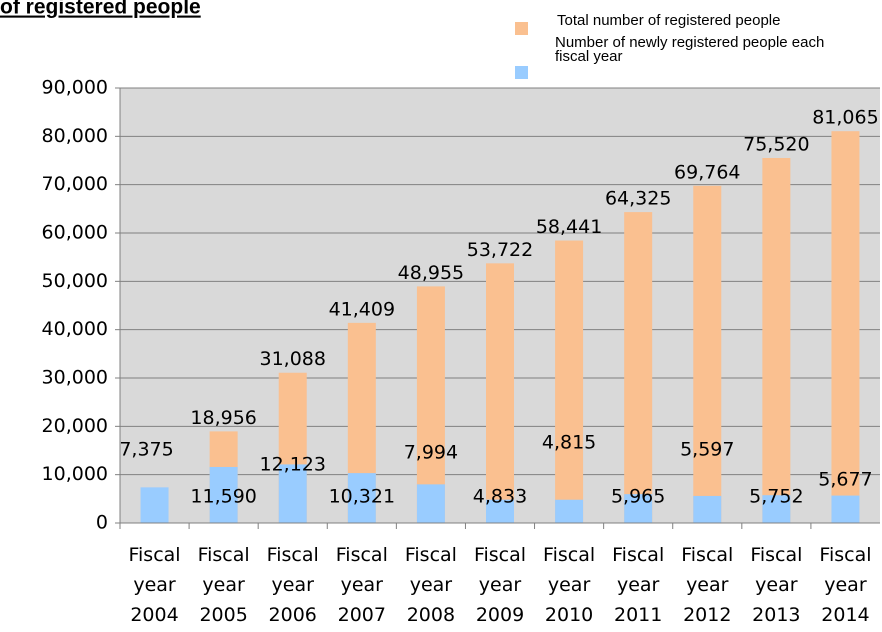 Image resolution: width=882 pixels, height=632 pixels. Describe the element at coordinates (707, 172) in the screenshot. I see `data-label: 69,764` at that location.